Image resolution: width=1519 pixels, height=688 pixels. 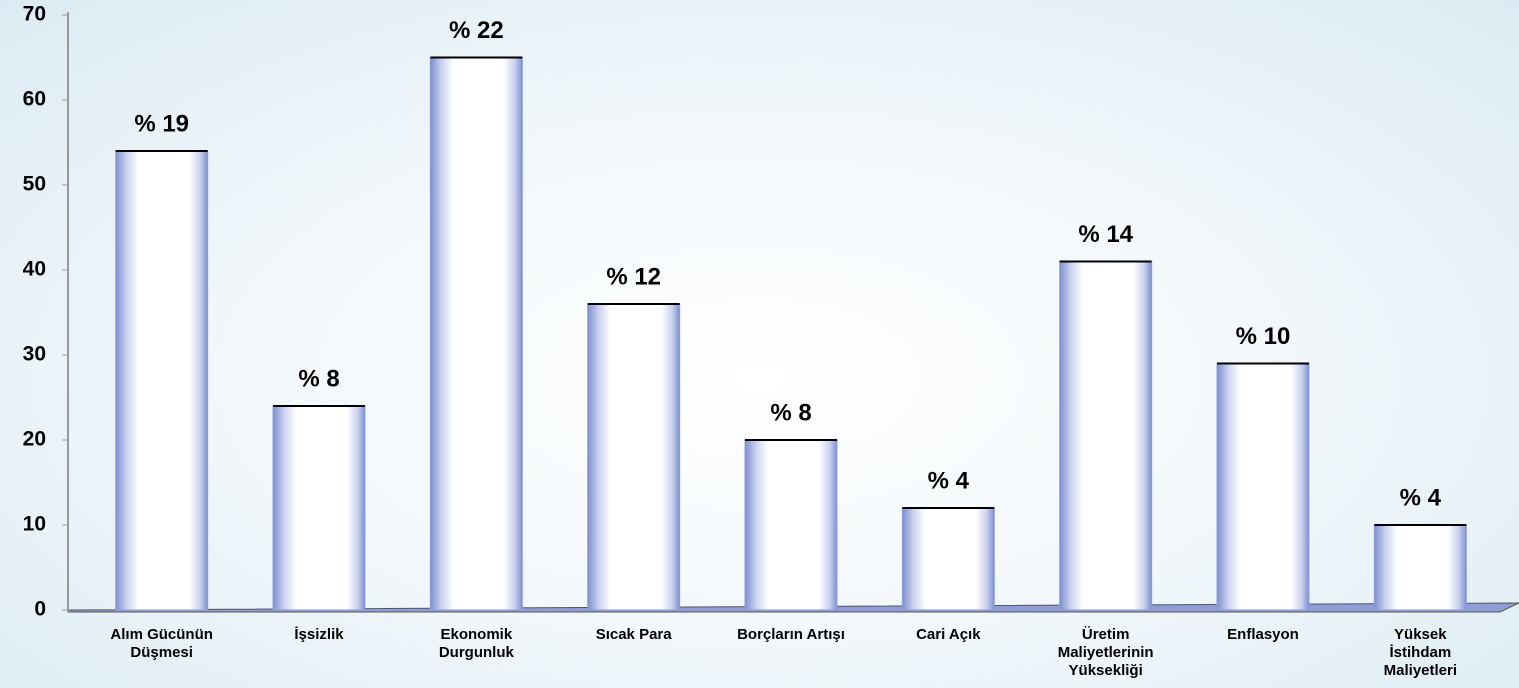 What do you see at coordinates (633, 276) in the screenshot?
I see `data-label: % 12` at bounding box center [633, 276].